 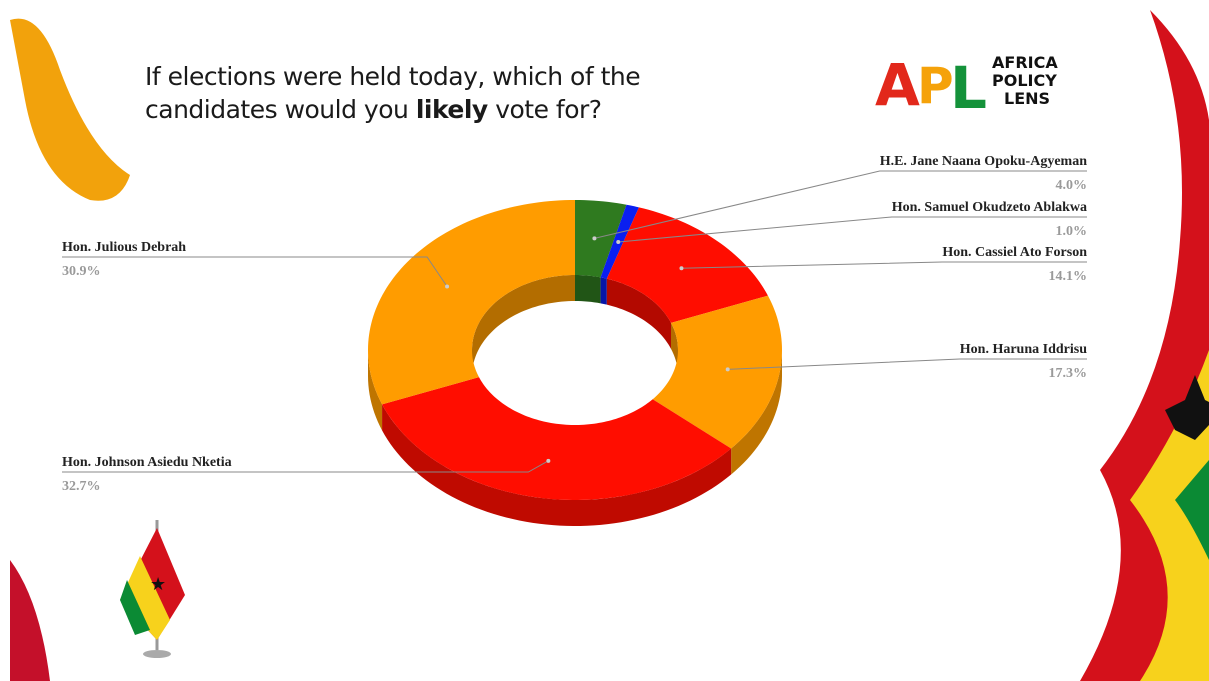 I want to click on value-label: 32.7%, so click(x=81, y=486).